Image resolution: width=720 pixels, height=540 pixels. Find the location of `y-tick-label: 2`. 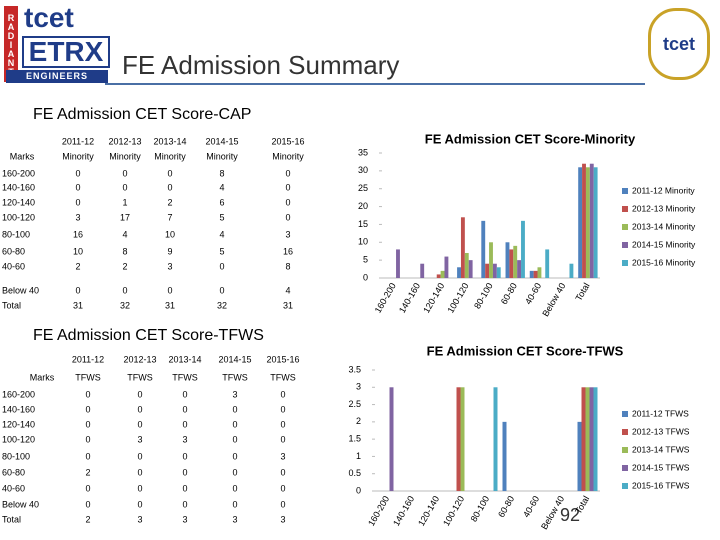

y-tick-label: 2 is located at coordinates (358, 421).